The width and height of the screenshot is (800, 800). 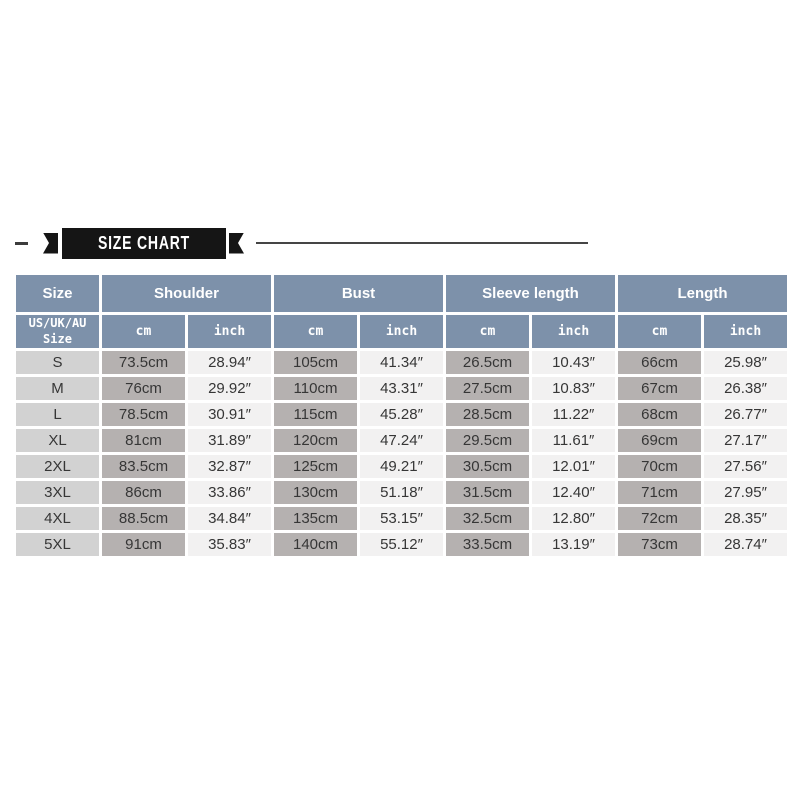 I want to click on col-group-bust: Bust, so click(x=358, y=293).